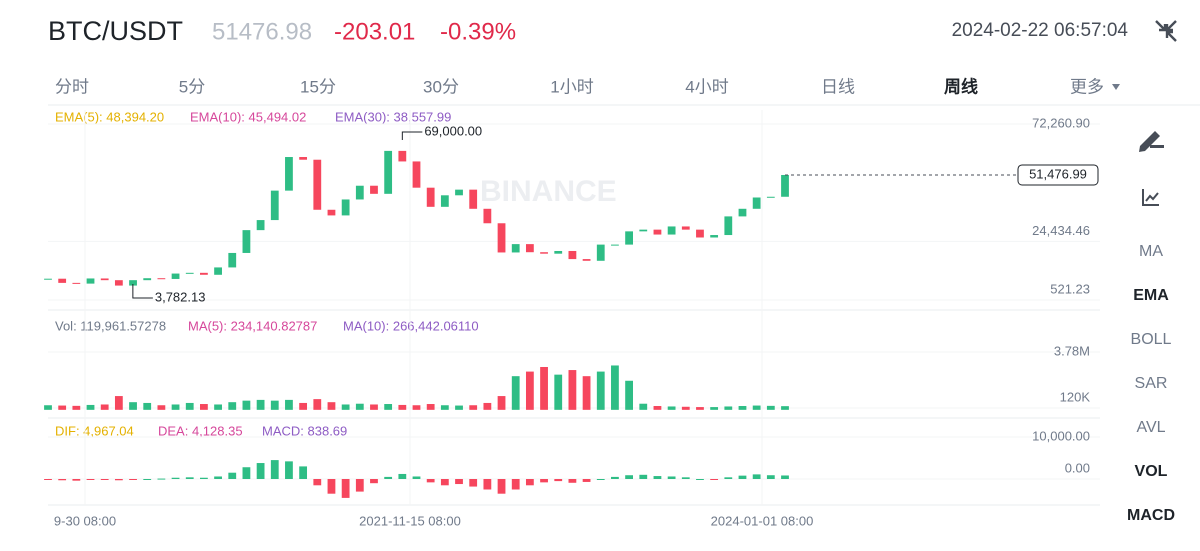 The image size is (1200, 551). What do you see at coordinates (200, 430) in the screenshot?
I see `legend: DEA: 4,128.35` at bounding box center [200, 430].